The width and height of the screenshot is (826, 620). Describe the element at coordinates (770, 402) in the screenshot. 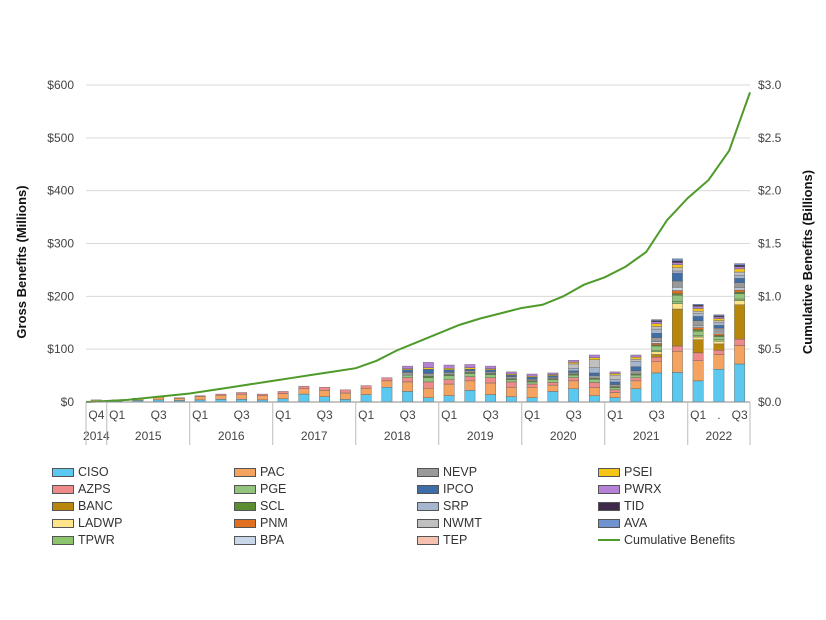

I see `y2-tick-label: $0.0` at that location.